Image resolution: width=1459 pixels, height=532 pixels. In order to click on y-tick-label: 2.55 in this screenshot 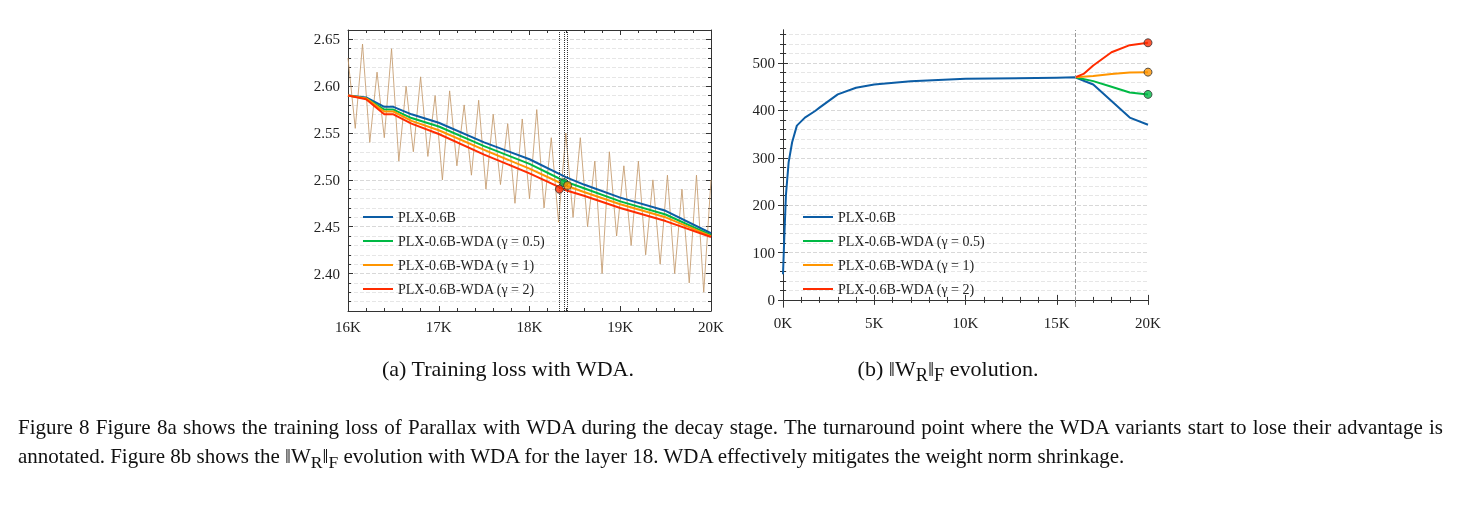, I will do `click(326, 133)`.